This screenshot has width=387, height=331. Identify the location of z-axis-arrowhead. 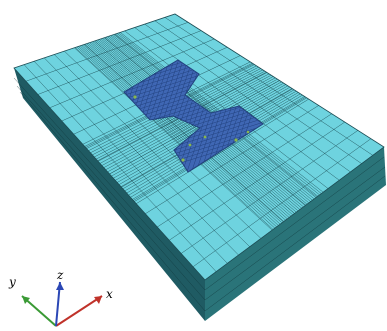
(60, 286).